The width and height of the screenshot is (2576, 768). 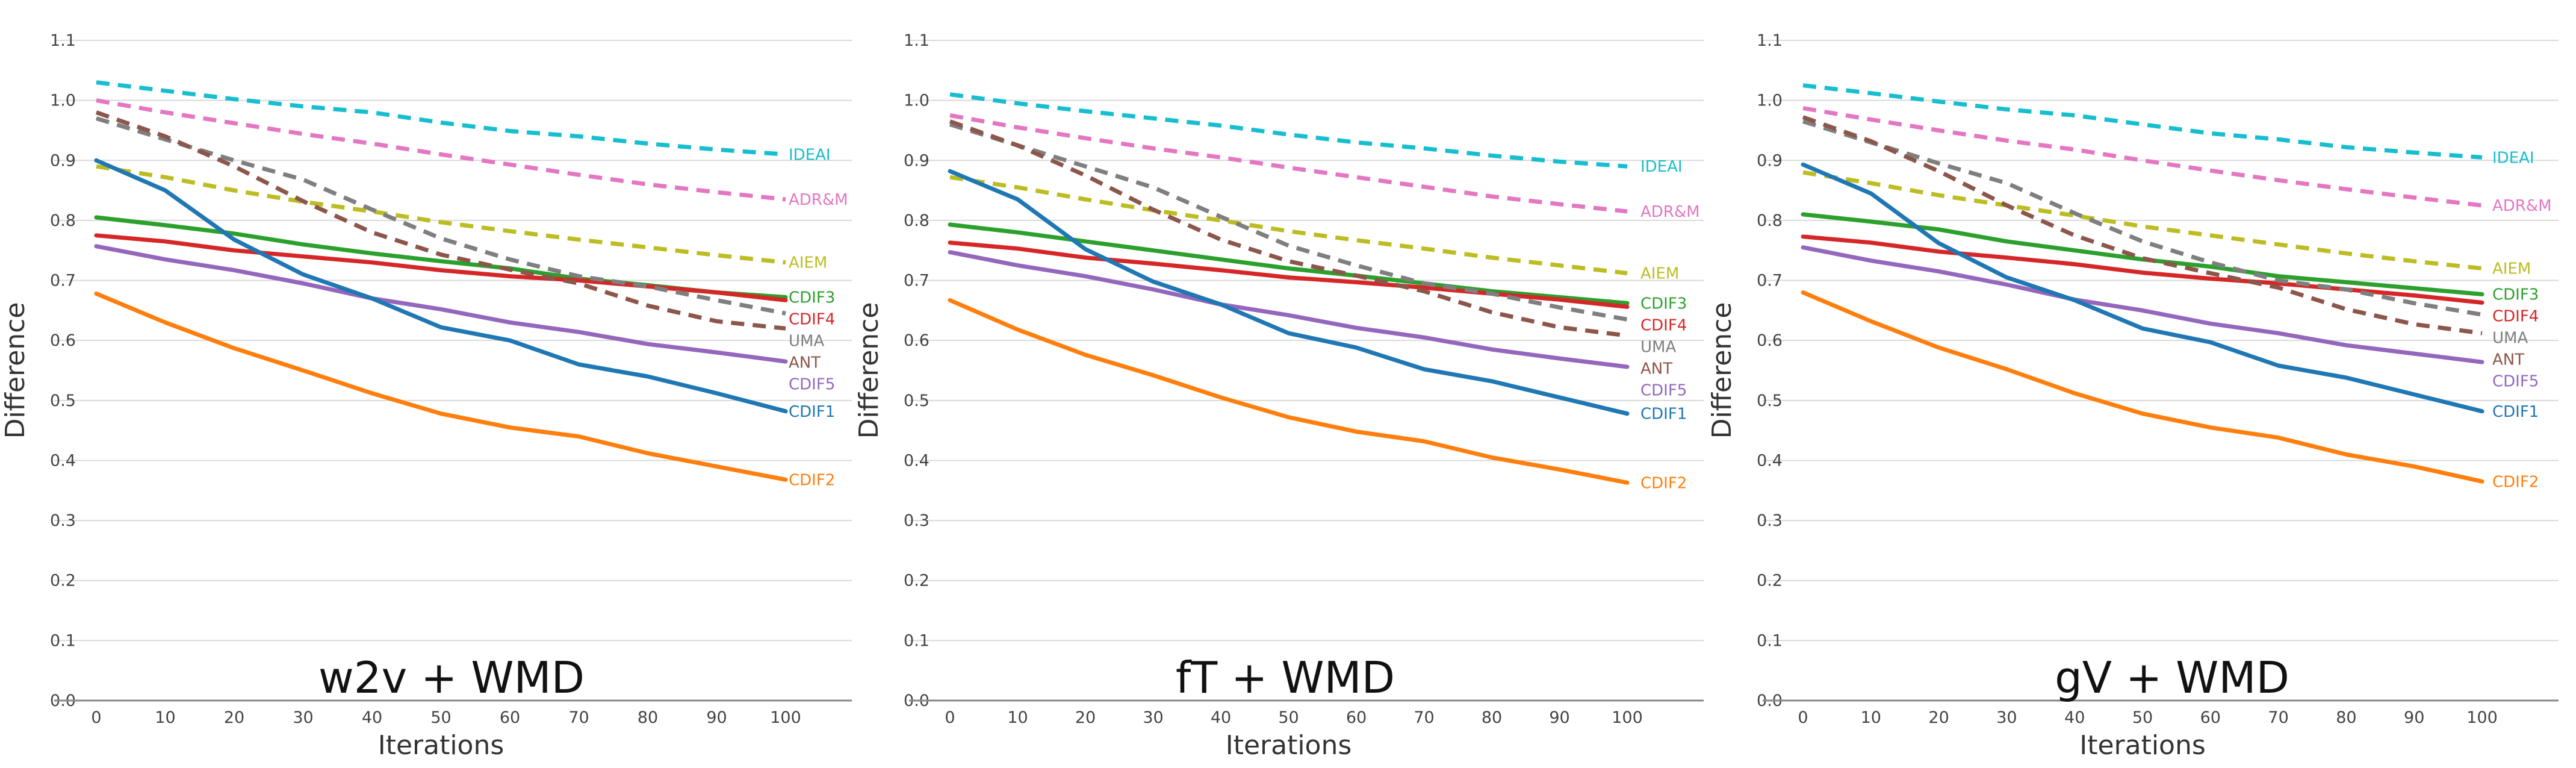 What do you see at coordinates (917, 581) in the screenshot?
I see `y-tick-label: 0.2` at bounding box center [917, 581].